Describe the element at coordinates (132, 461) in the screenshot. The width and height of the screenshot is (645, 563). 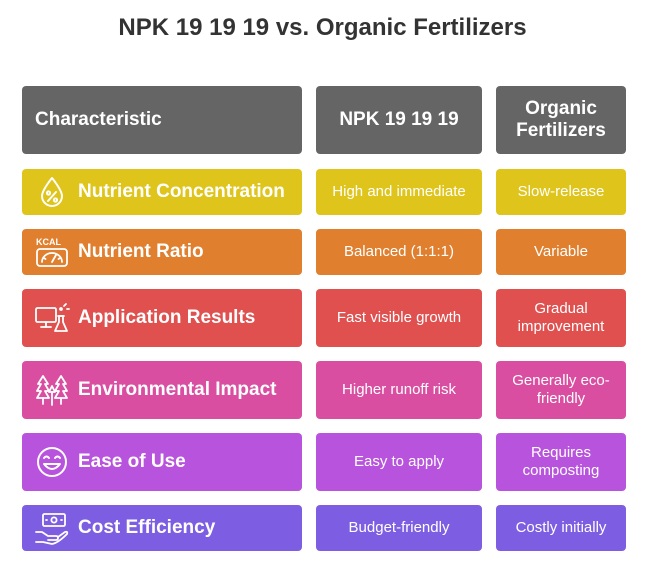
I see `row-label: Ease of Use` at that location.